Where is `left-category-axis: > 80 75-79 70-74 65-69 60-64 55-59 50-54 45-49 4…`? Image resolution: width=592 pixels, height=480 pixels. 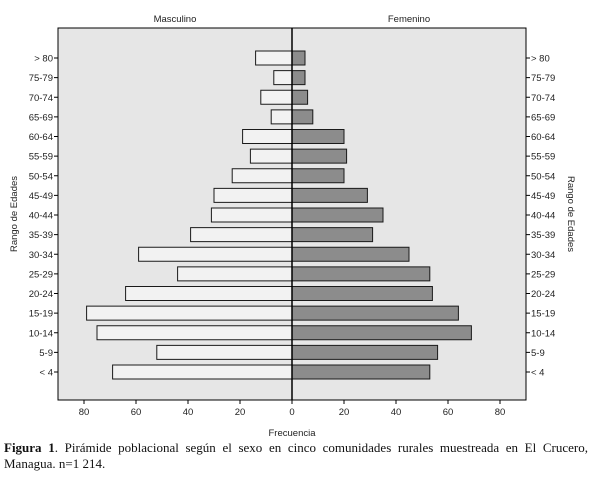 left-category-axis: > 80 75-79 70-74 65-69 60-64 55-59 50-54 45-49 4… is located at coordinates (43, 216).